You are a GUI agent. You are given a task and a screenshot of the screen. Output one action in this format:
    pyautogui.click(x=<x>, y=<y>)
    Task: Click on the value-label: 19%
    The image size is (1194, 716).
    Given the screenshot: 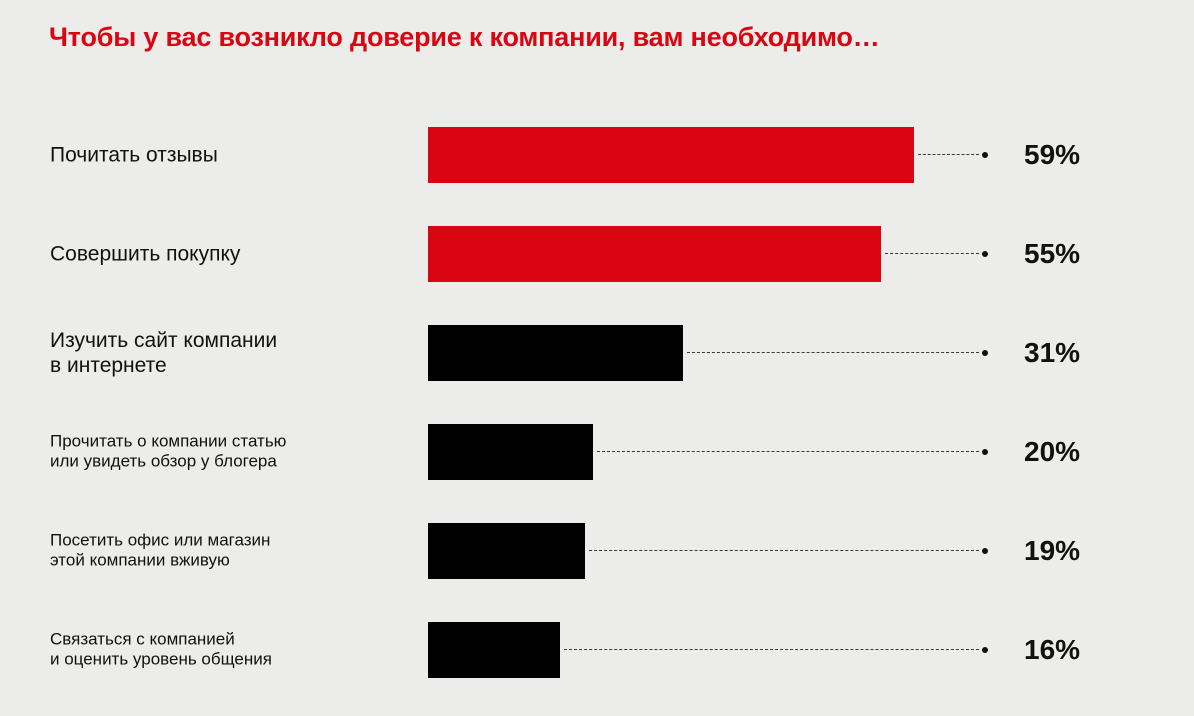 What is the action you would take?
    pyautogui.click(x=1052, y=550)
    